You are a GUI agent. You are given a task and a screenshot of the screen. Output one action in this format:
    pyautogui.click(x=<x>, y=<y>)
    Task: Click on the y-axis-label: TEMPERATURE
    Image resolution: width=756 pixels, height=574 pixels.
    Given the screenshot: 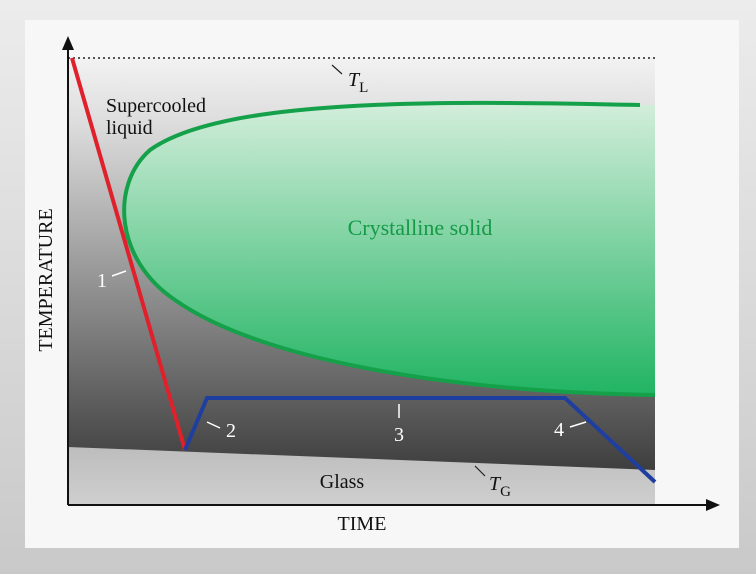 What is the action you would take?
    pyautogui.click(x=46, y=279)
    